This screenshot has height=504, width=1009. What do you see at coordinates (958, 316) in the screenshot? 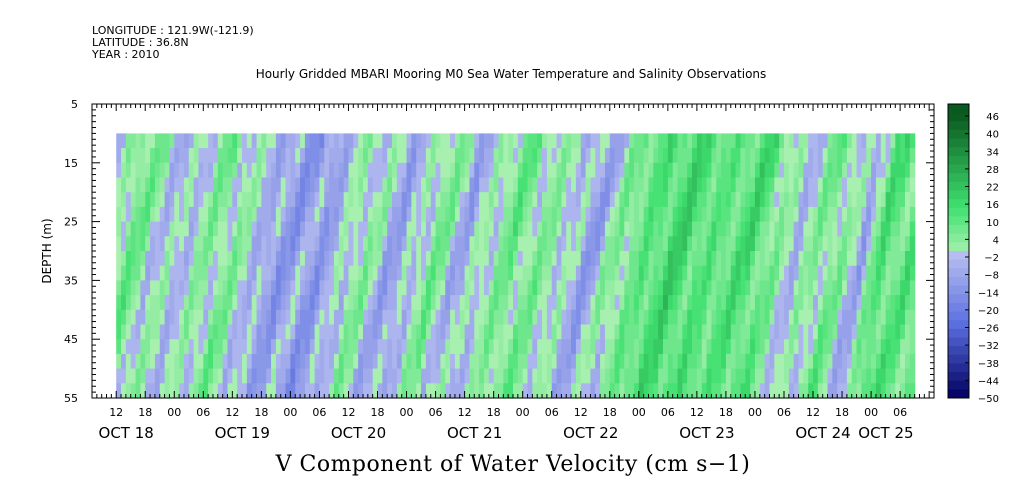
I see `colorbar-segment` at bounding box center [958, 316].